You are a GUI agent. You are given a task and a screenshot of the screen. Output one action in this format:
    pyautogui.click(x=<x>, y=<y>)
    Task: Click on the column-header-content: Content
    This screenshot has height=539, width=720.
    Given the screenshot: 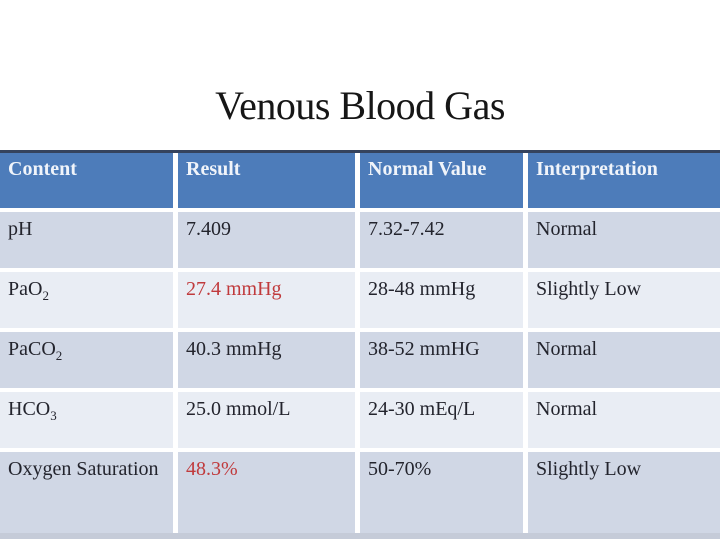 What is the action you would take?
    pyautogui.click(x=86, y=180)
    